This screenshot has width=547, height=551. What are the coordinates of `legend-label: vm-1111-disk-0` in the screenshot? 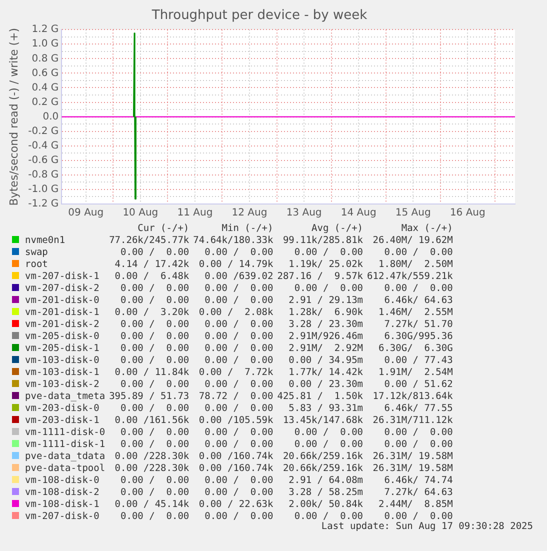 It's located at (65, 433).